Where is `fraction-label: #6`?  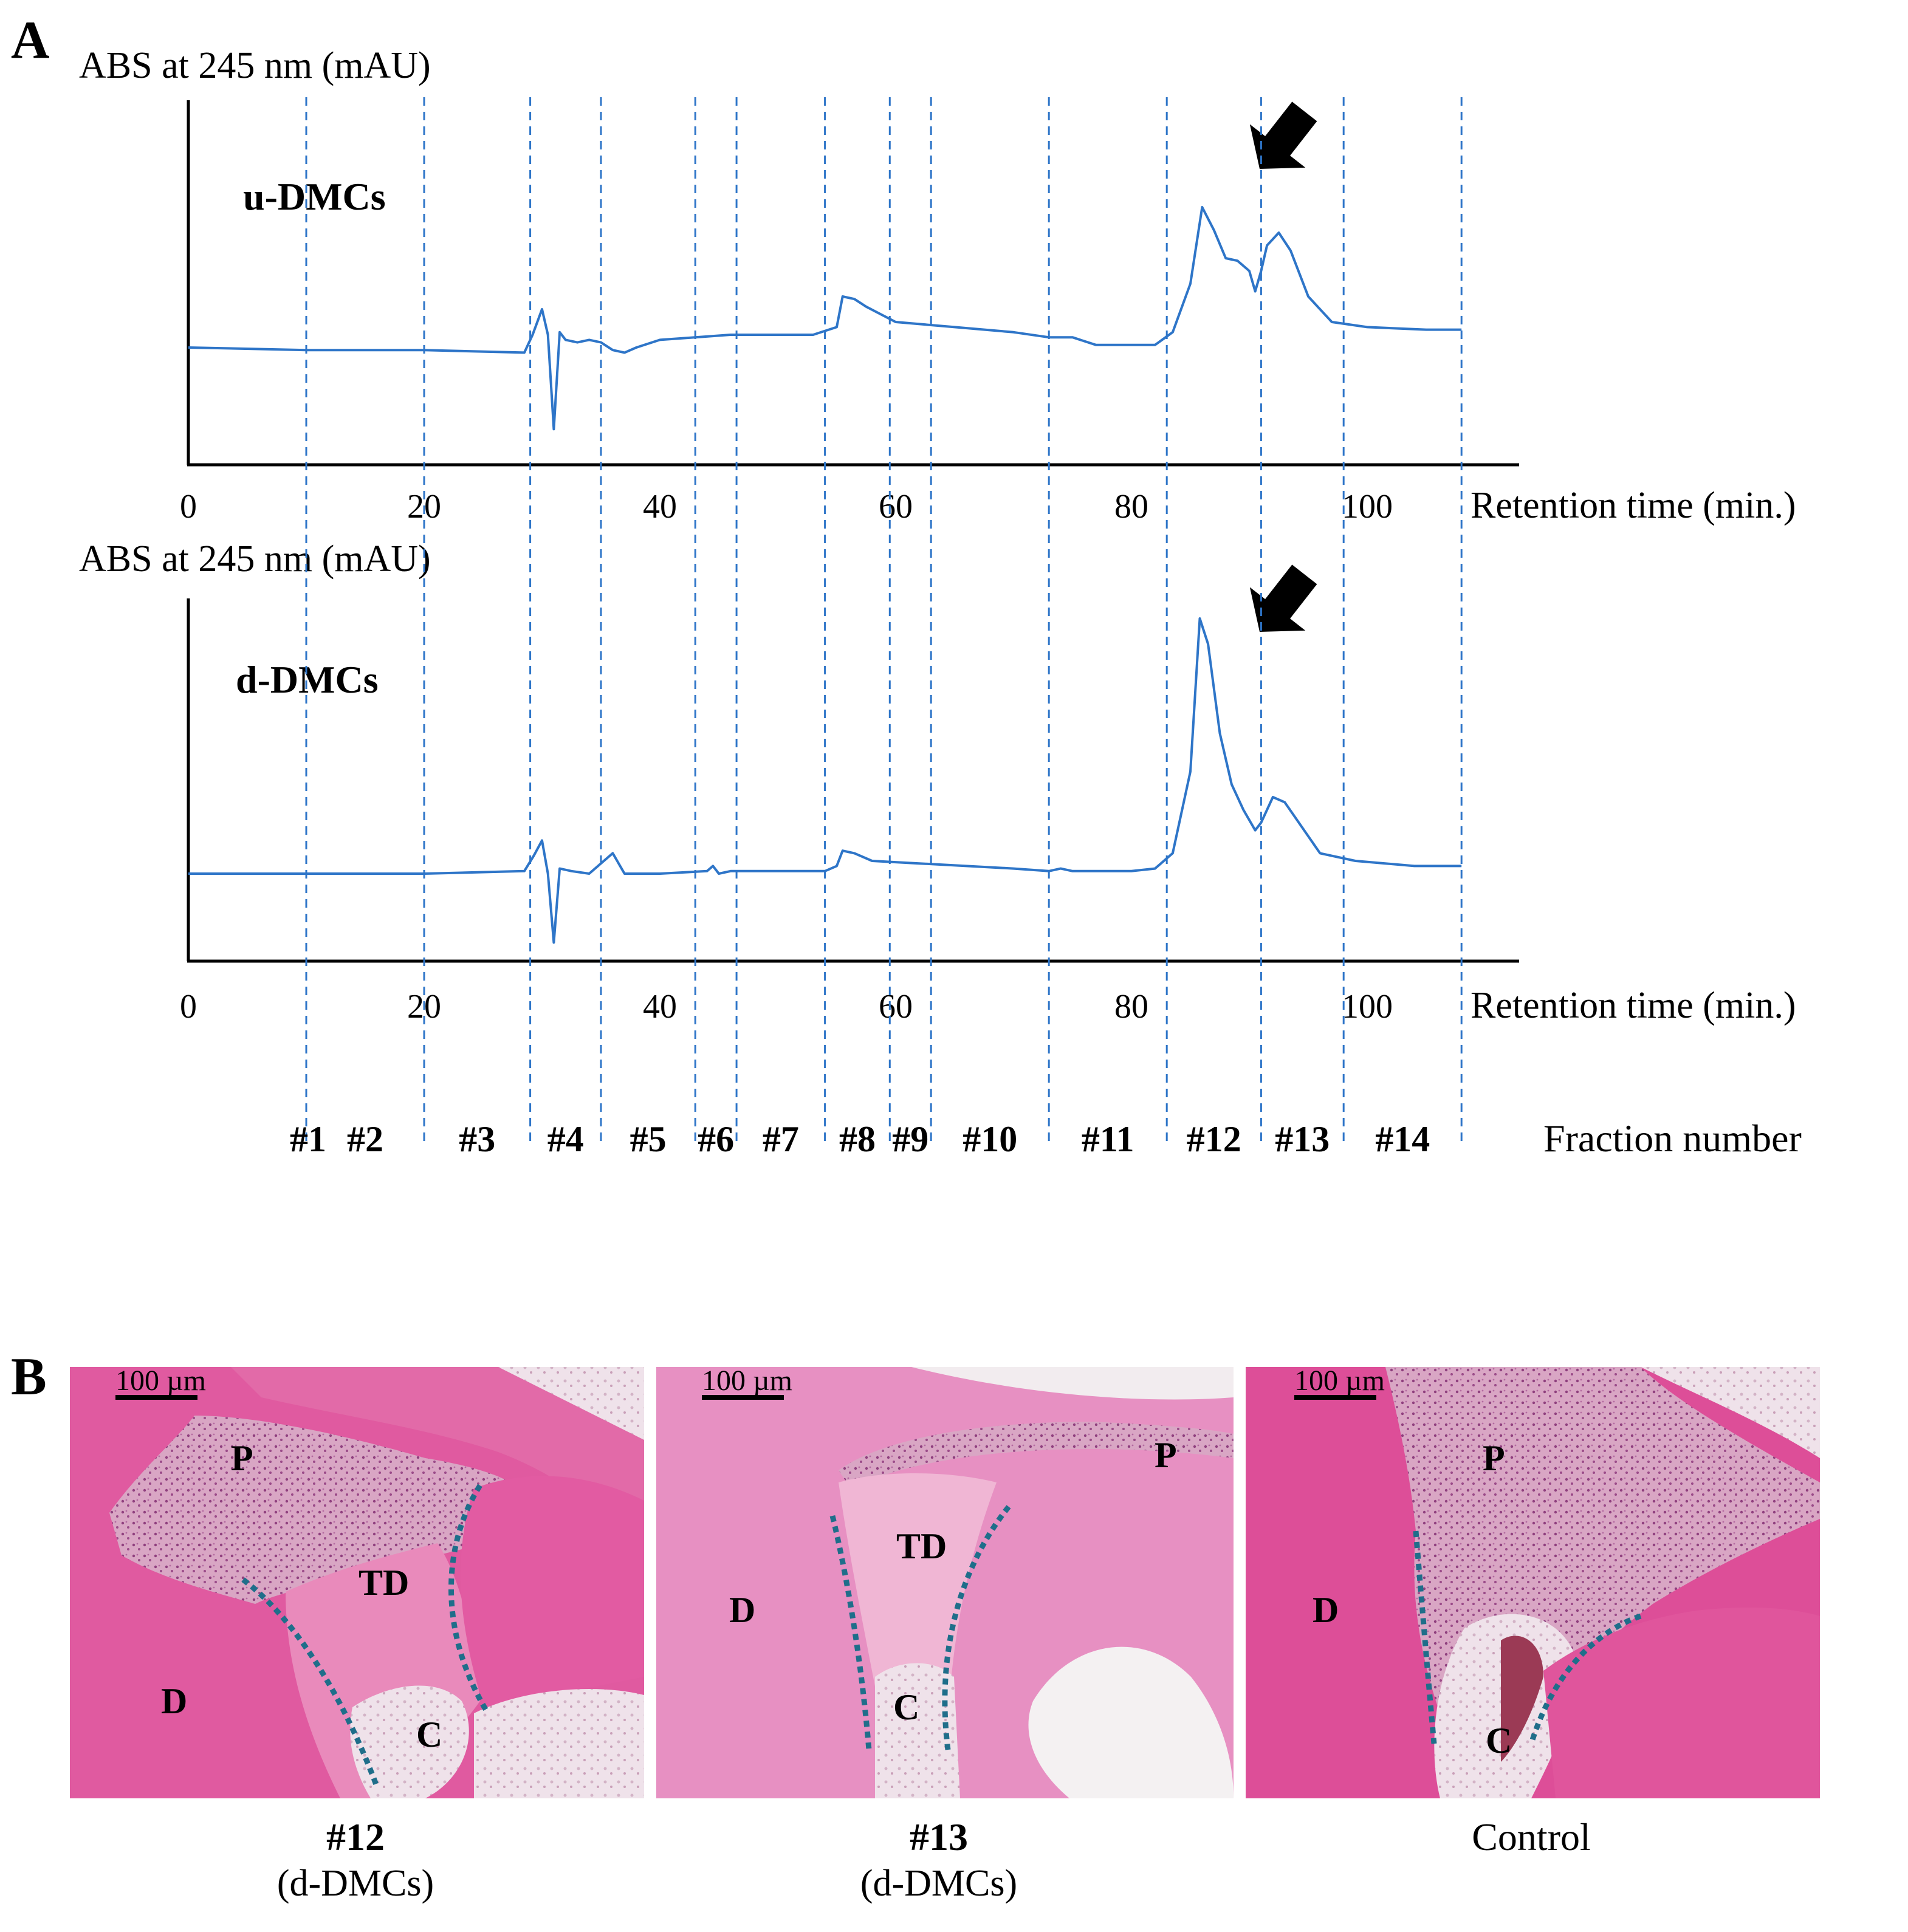 fraction-label: #6 is located at coordinates (716, 1139).